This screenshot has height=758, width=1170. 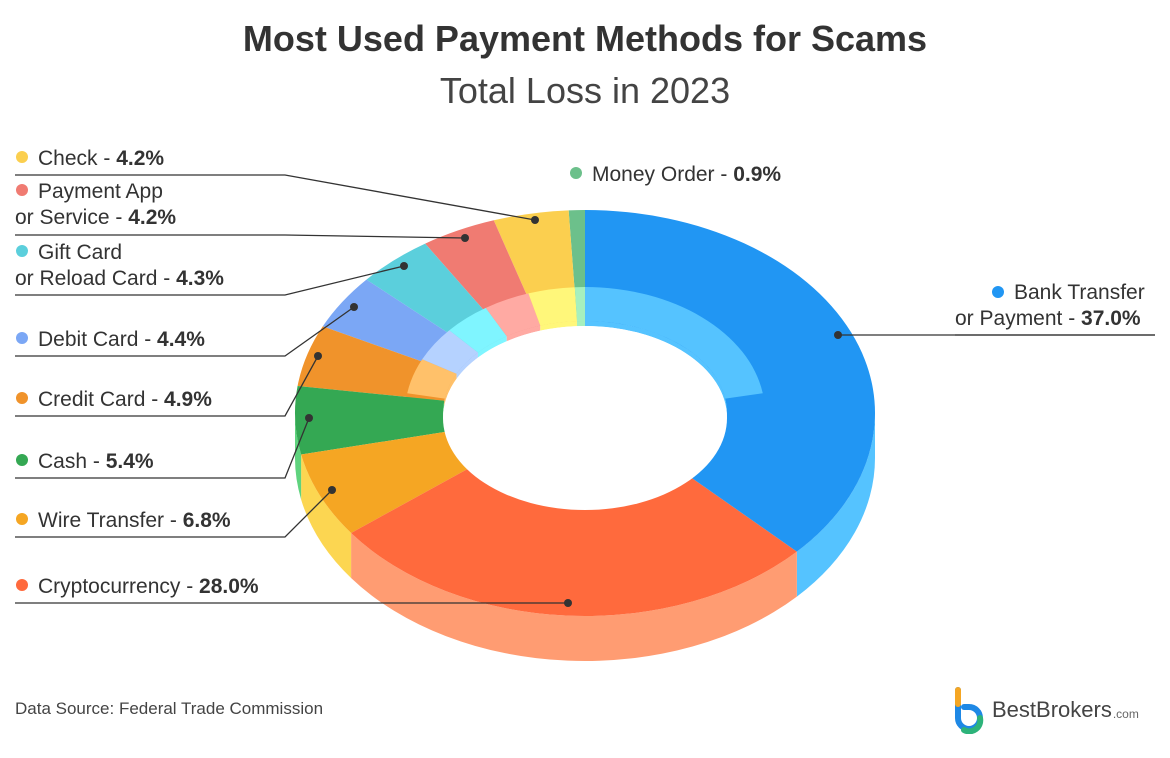 I want to click on slice-label-text: Credit Card -, so click(x=101, y=399).